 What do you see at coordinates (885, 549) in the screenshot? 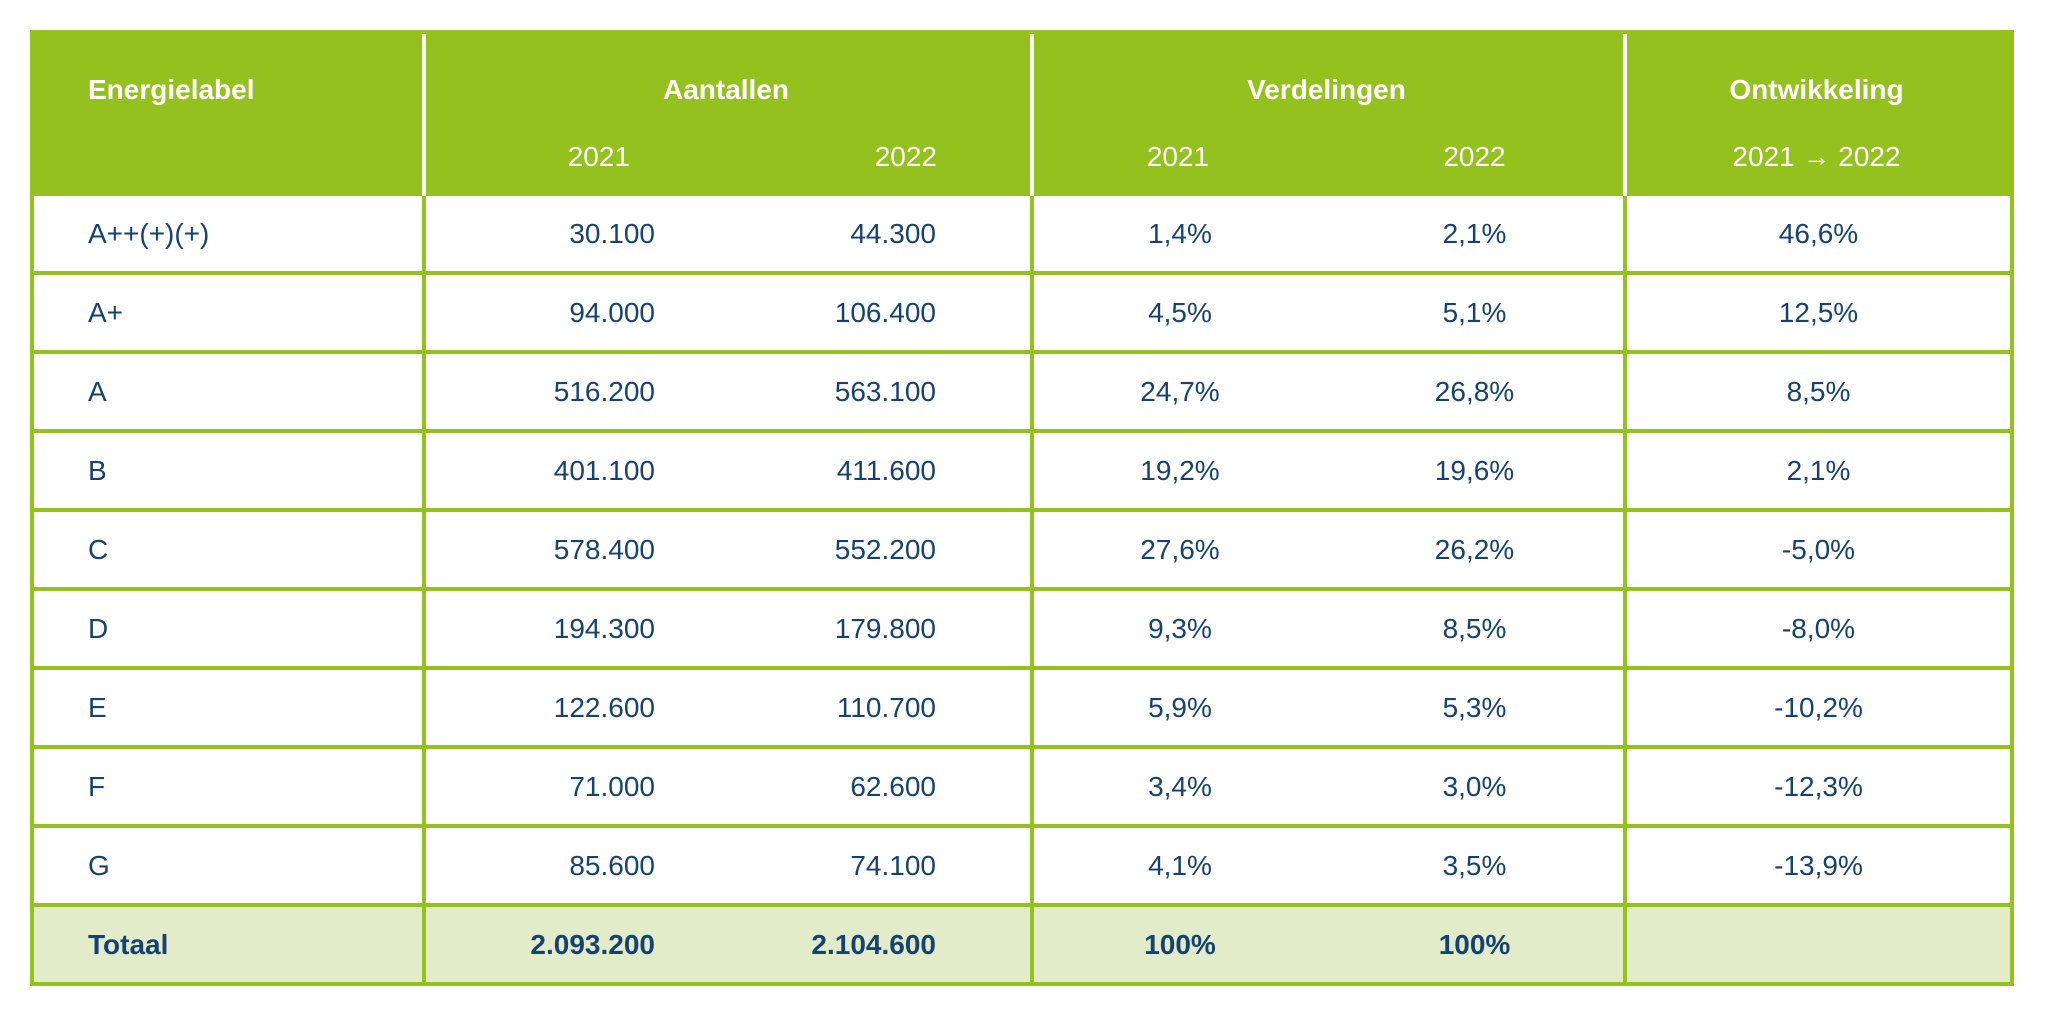
I see `aantal-2022-cell: 552.200` at bounding box center [885, 549].